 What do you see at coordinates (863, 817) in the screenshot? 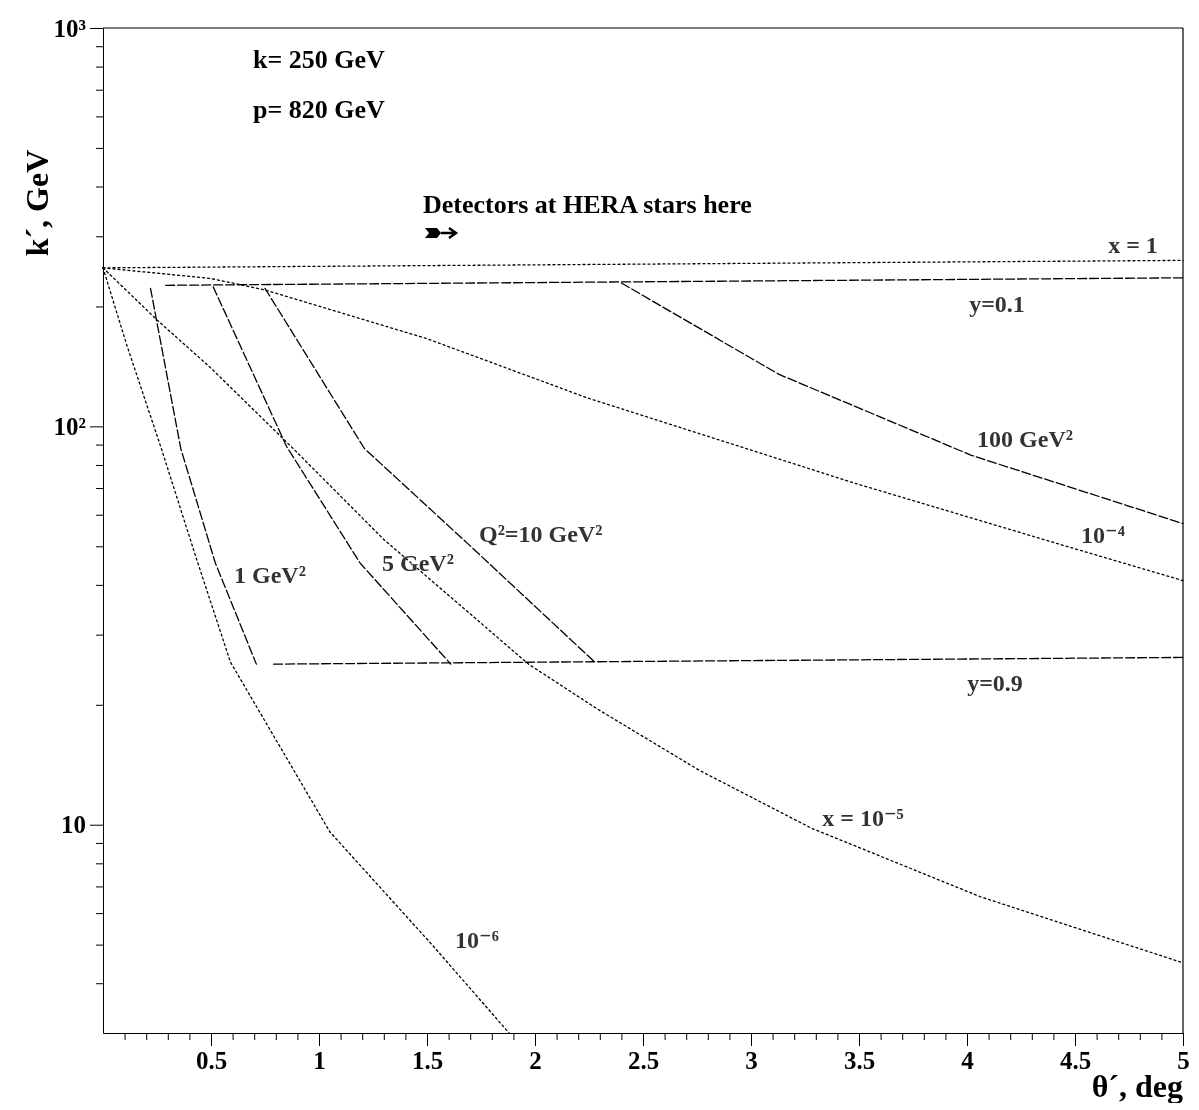
I see `series-label: x = 10⁻⁵` at bounding box center [863, 817].